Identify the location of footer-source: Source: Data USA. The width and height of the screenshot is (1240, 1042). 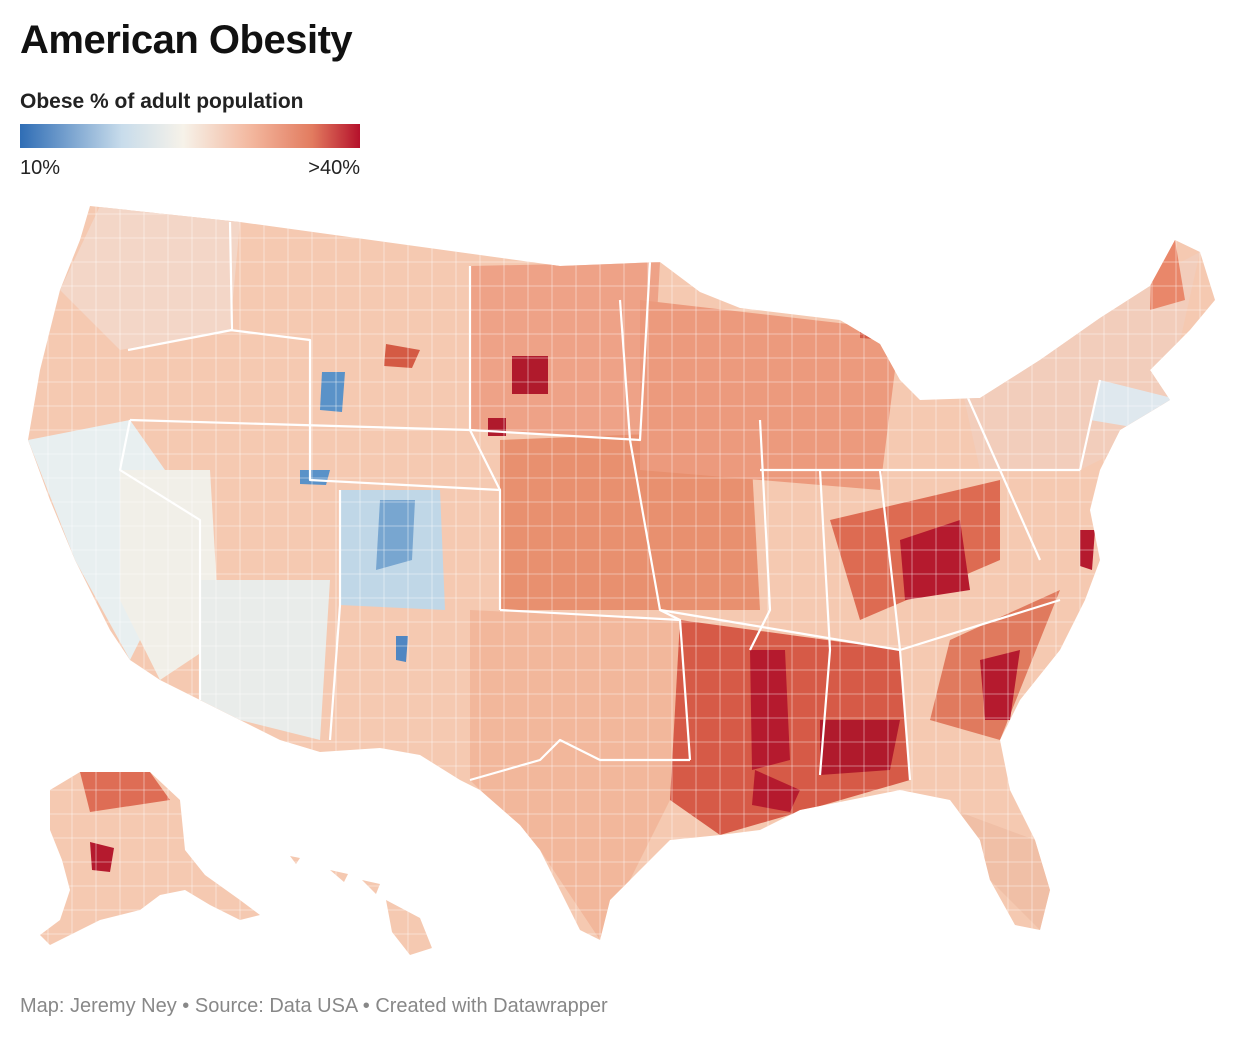
(276, 1006).